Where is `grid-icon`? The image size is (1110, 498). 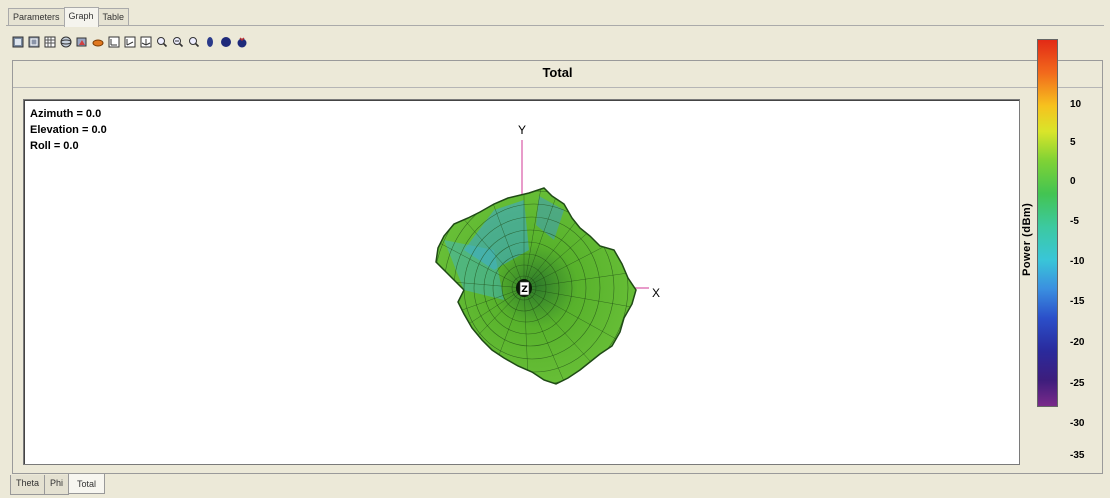 grid-icon is located at coordinates (50, 42).